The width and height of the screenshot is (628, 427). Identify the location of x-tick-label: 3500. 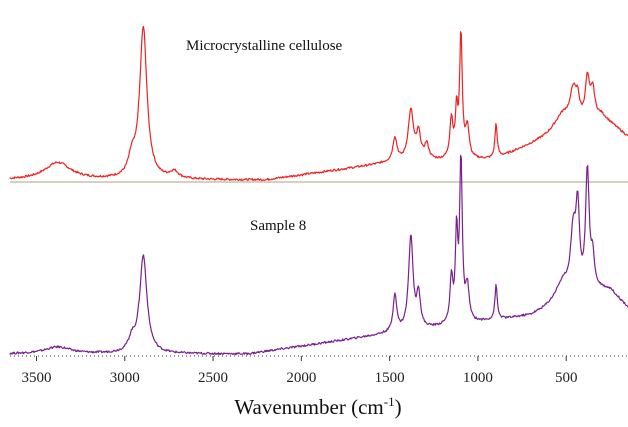
(36, 378).